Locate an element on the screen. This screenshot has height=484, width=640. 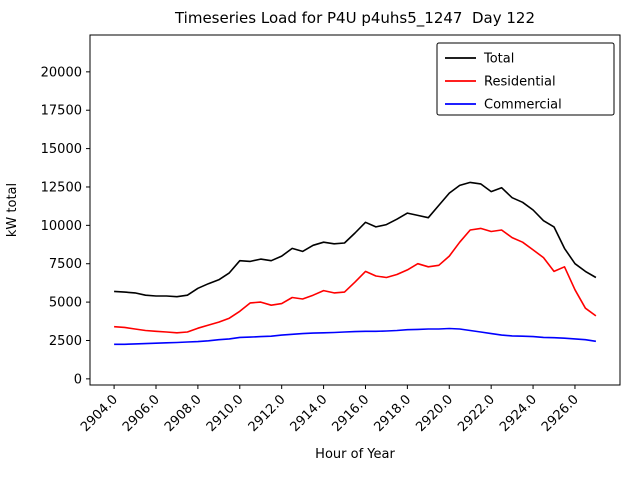
x-tick-label: 2926.0 is located at coordinates (560, 413).